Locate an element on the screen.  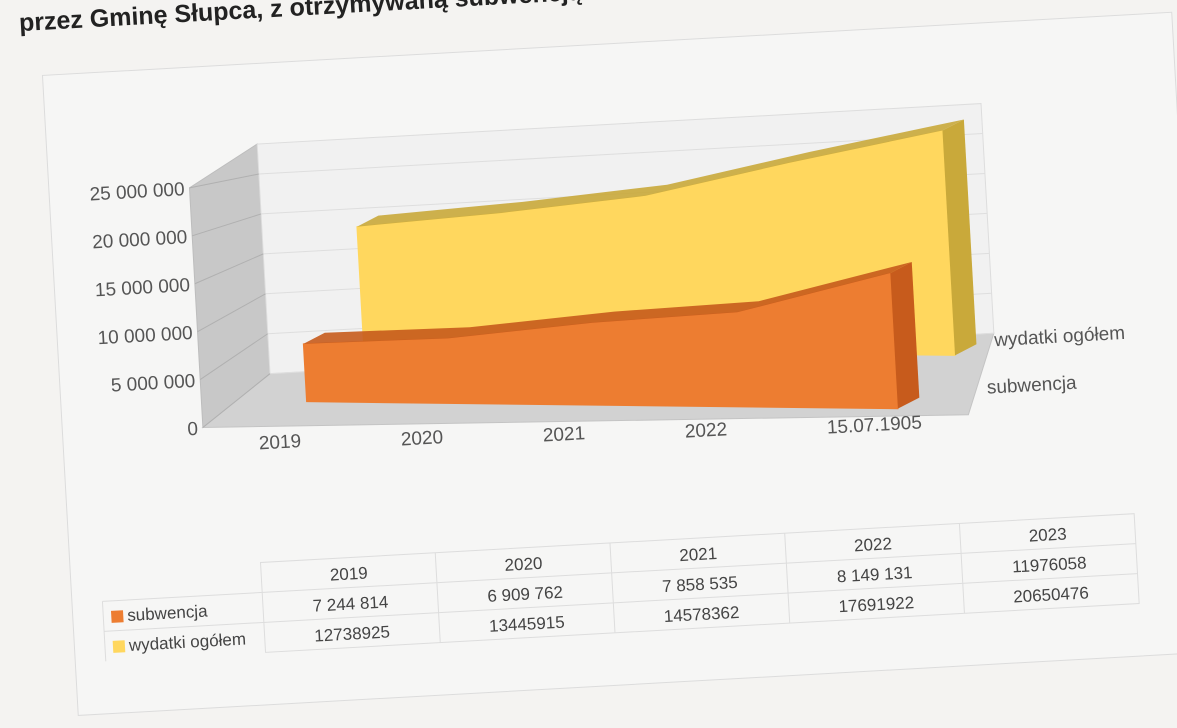
y-tick-label: 25 000 000 is located at coordinates (137, 192).